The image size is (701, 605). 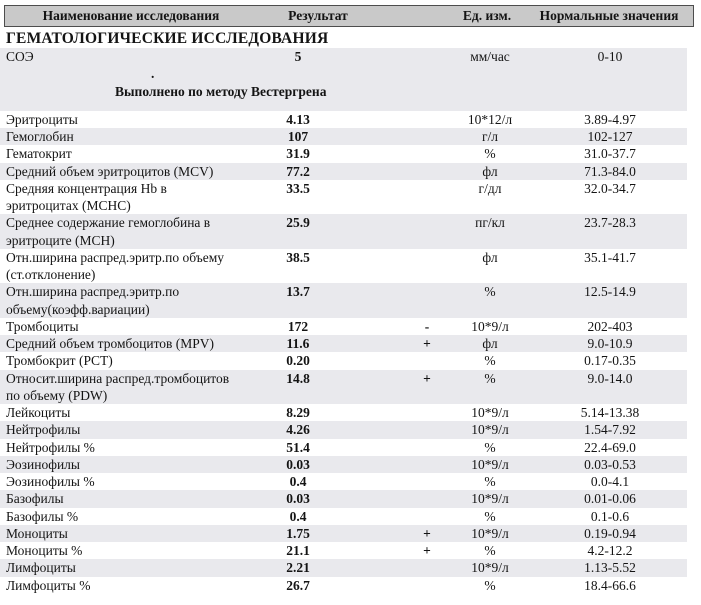 I want to click on test-result: 26.7, so click(x=298, y=585).